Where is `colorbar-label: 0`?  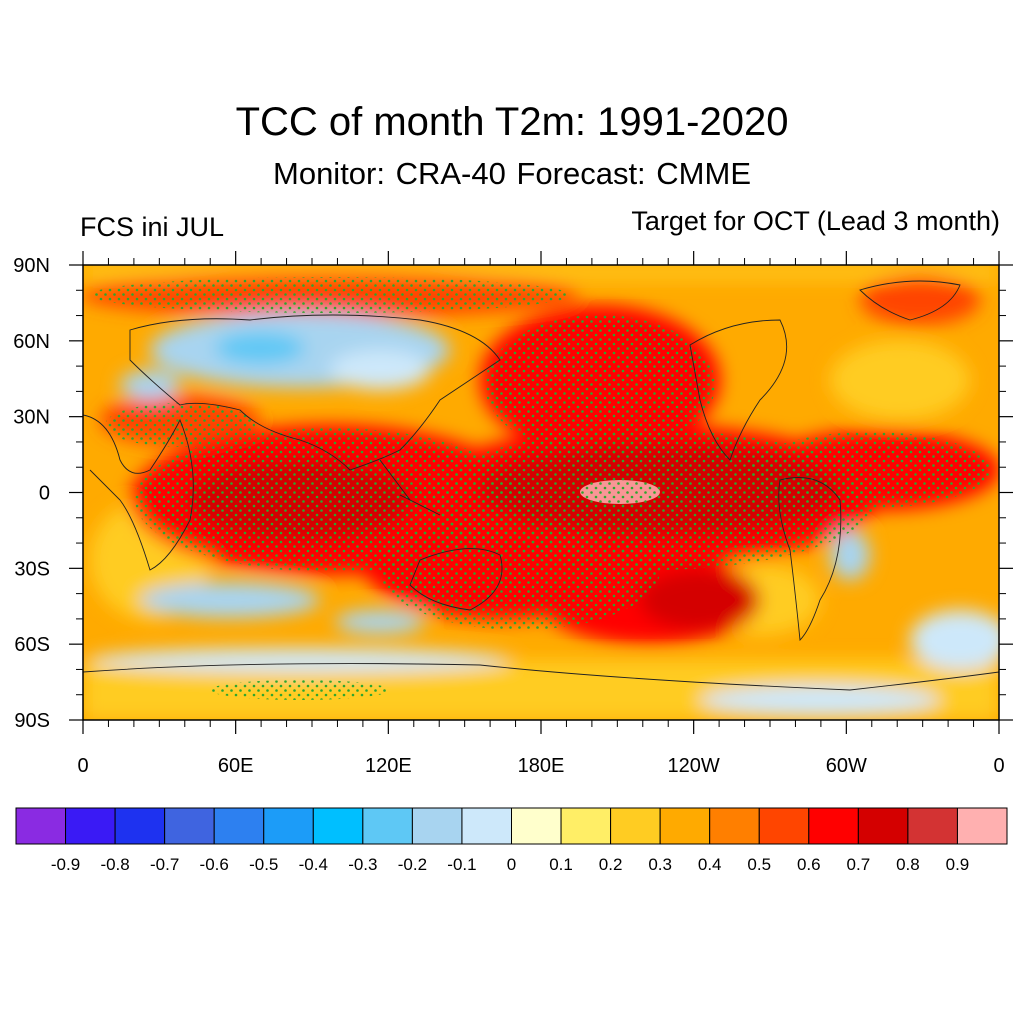 colorbar-label: 0 is located at coordinates (511, 864).